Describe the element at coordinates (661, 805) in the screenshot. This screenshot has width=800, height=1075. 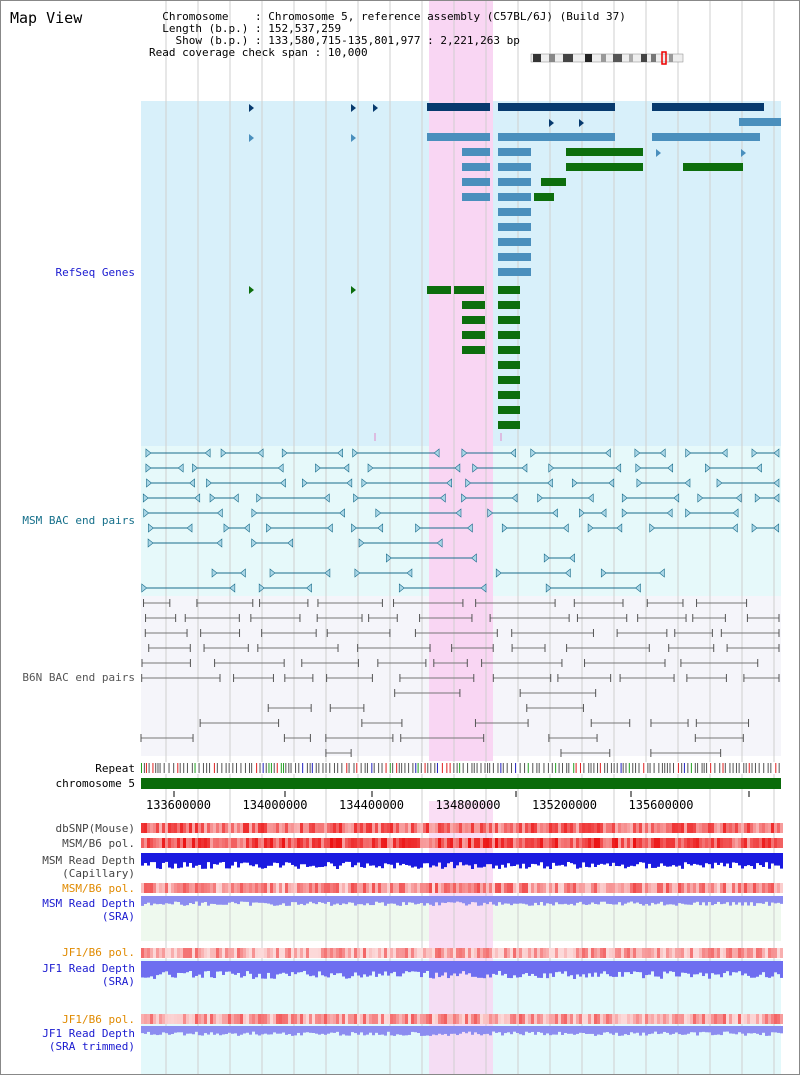
I see `axis-tick-label: 135600000` at that location.